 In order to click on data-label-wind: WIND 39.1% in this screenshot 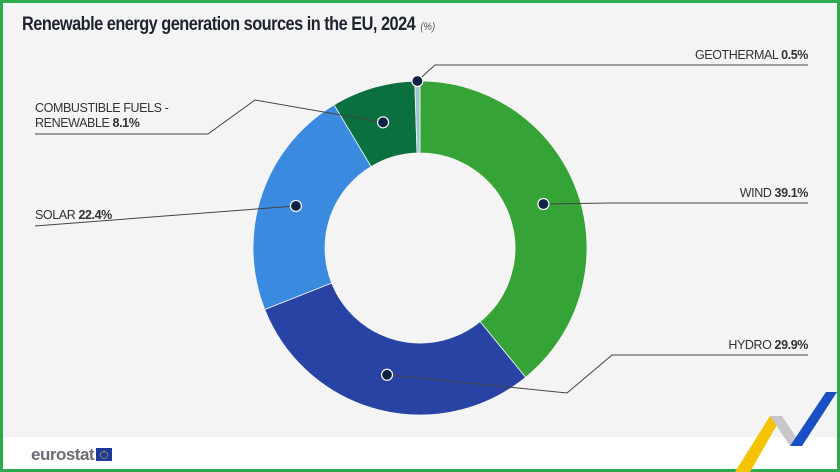, I will do `click(774, 193)`.